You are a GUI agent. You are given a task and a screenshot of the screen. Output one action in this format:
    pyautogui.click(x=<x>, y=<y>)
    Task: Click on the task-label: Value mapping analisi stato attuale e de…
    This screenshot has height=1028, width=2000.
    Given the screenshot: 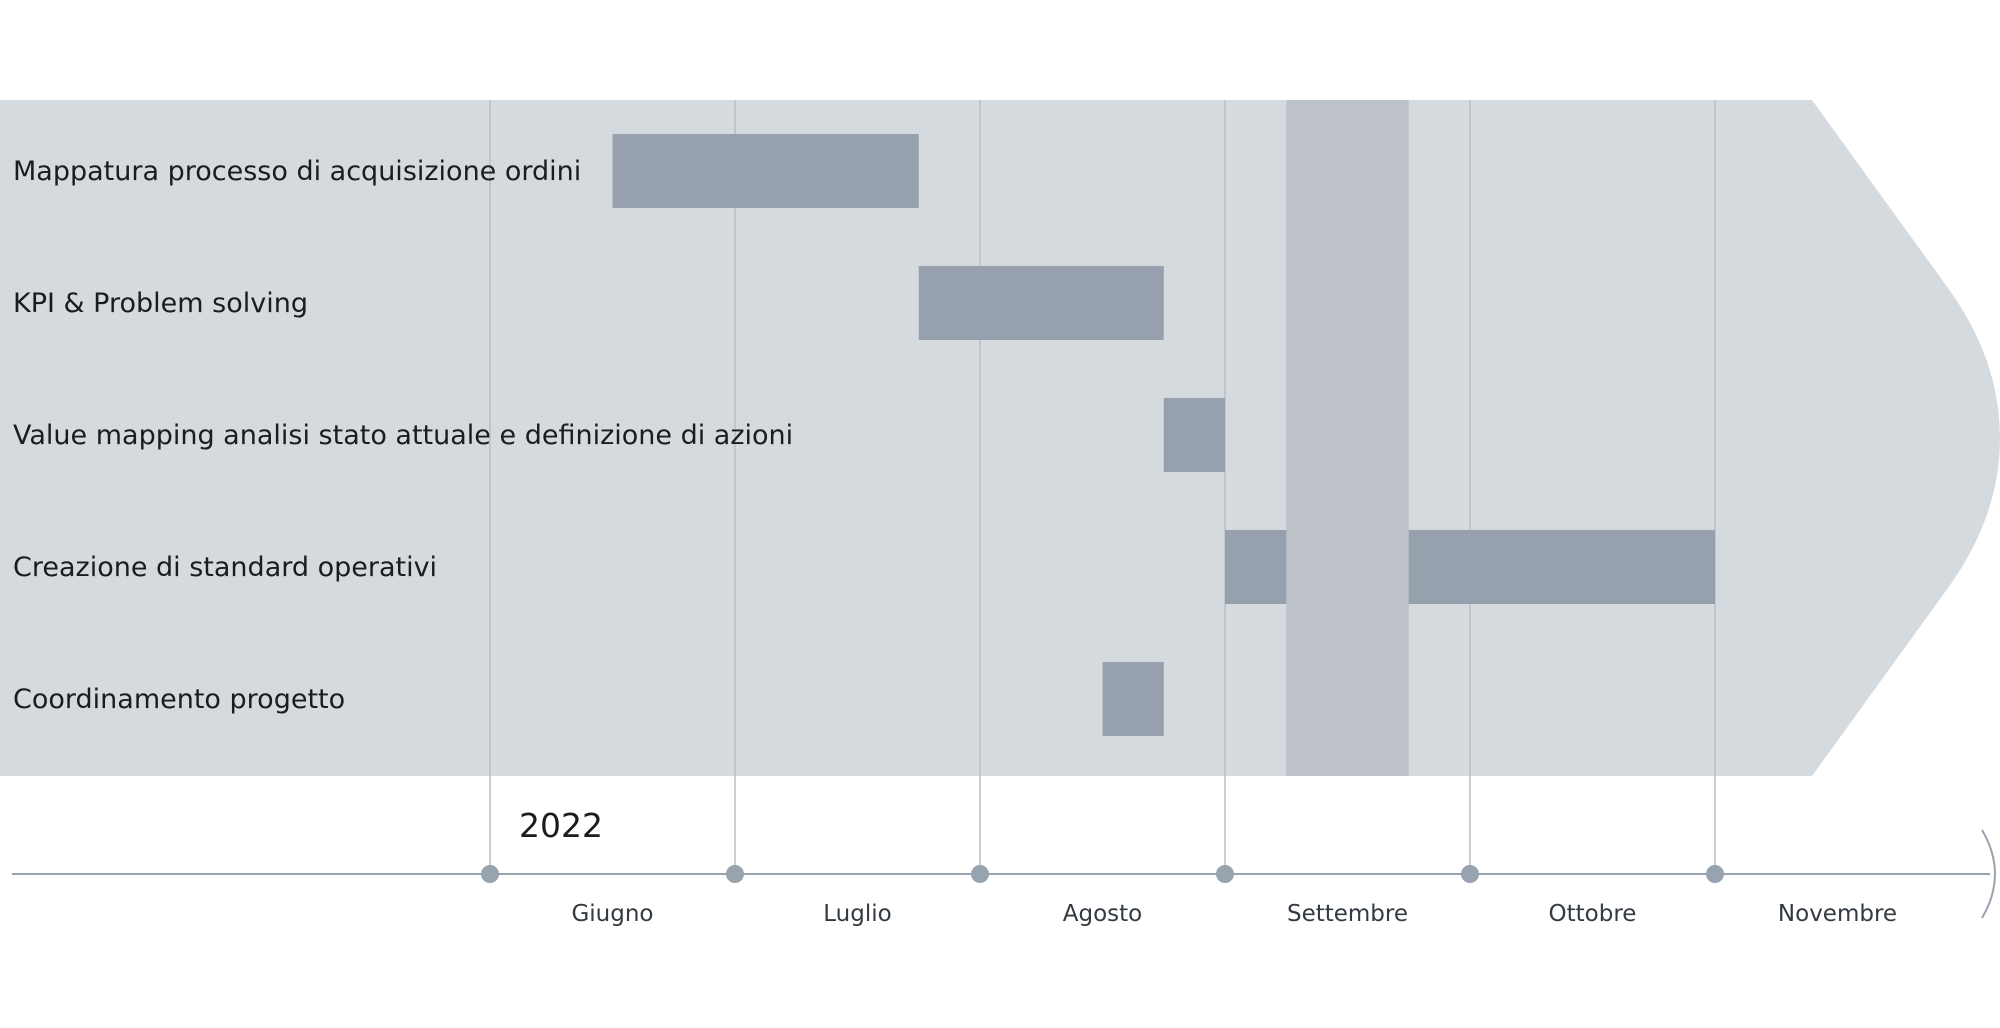 What is the action you would take?
    pyautogui.click(x=403, y=435)
    